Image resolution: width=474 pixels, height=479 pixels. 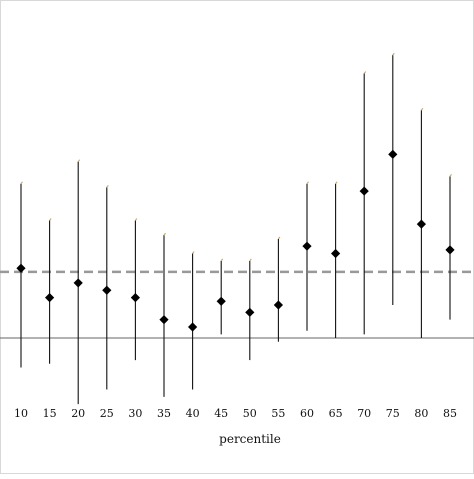 I want to click on x-tick-label-10: 10, so click(x=21, y=413).